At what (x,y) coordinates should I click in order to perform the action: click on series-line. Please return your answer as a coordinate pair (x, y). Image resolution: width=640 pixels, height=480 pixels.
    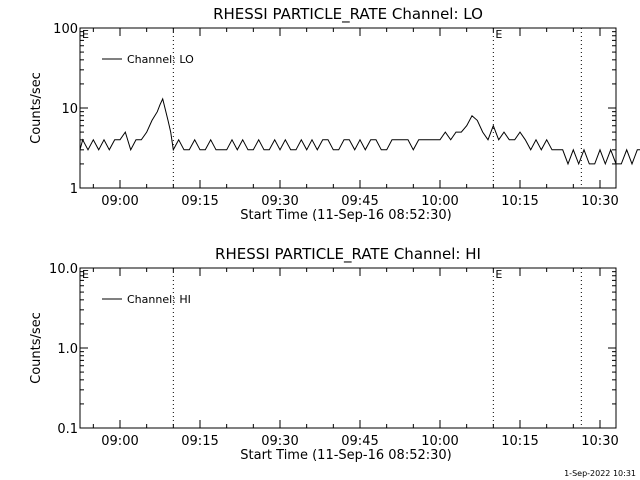
    Looking at the image, I should click on (359, 131).